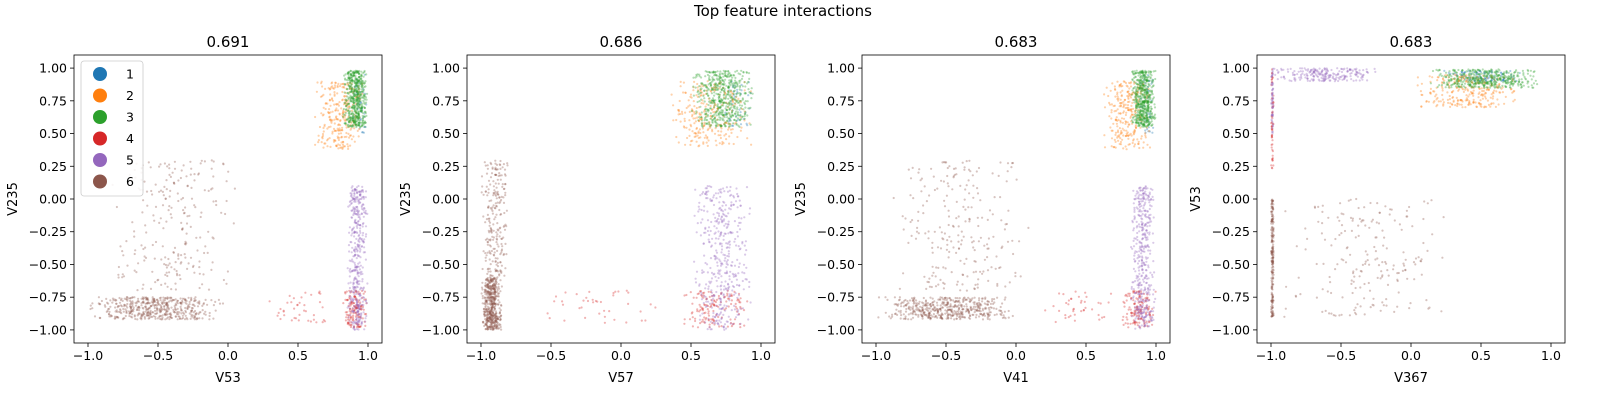 This screenshot has height=404, width=1600. What do you see at coordinates (13, 199) in the screenshot?
I see `y-axis-label: V235` at bounding box center [13, 199].